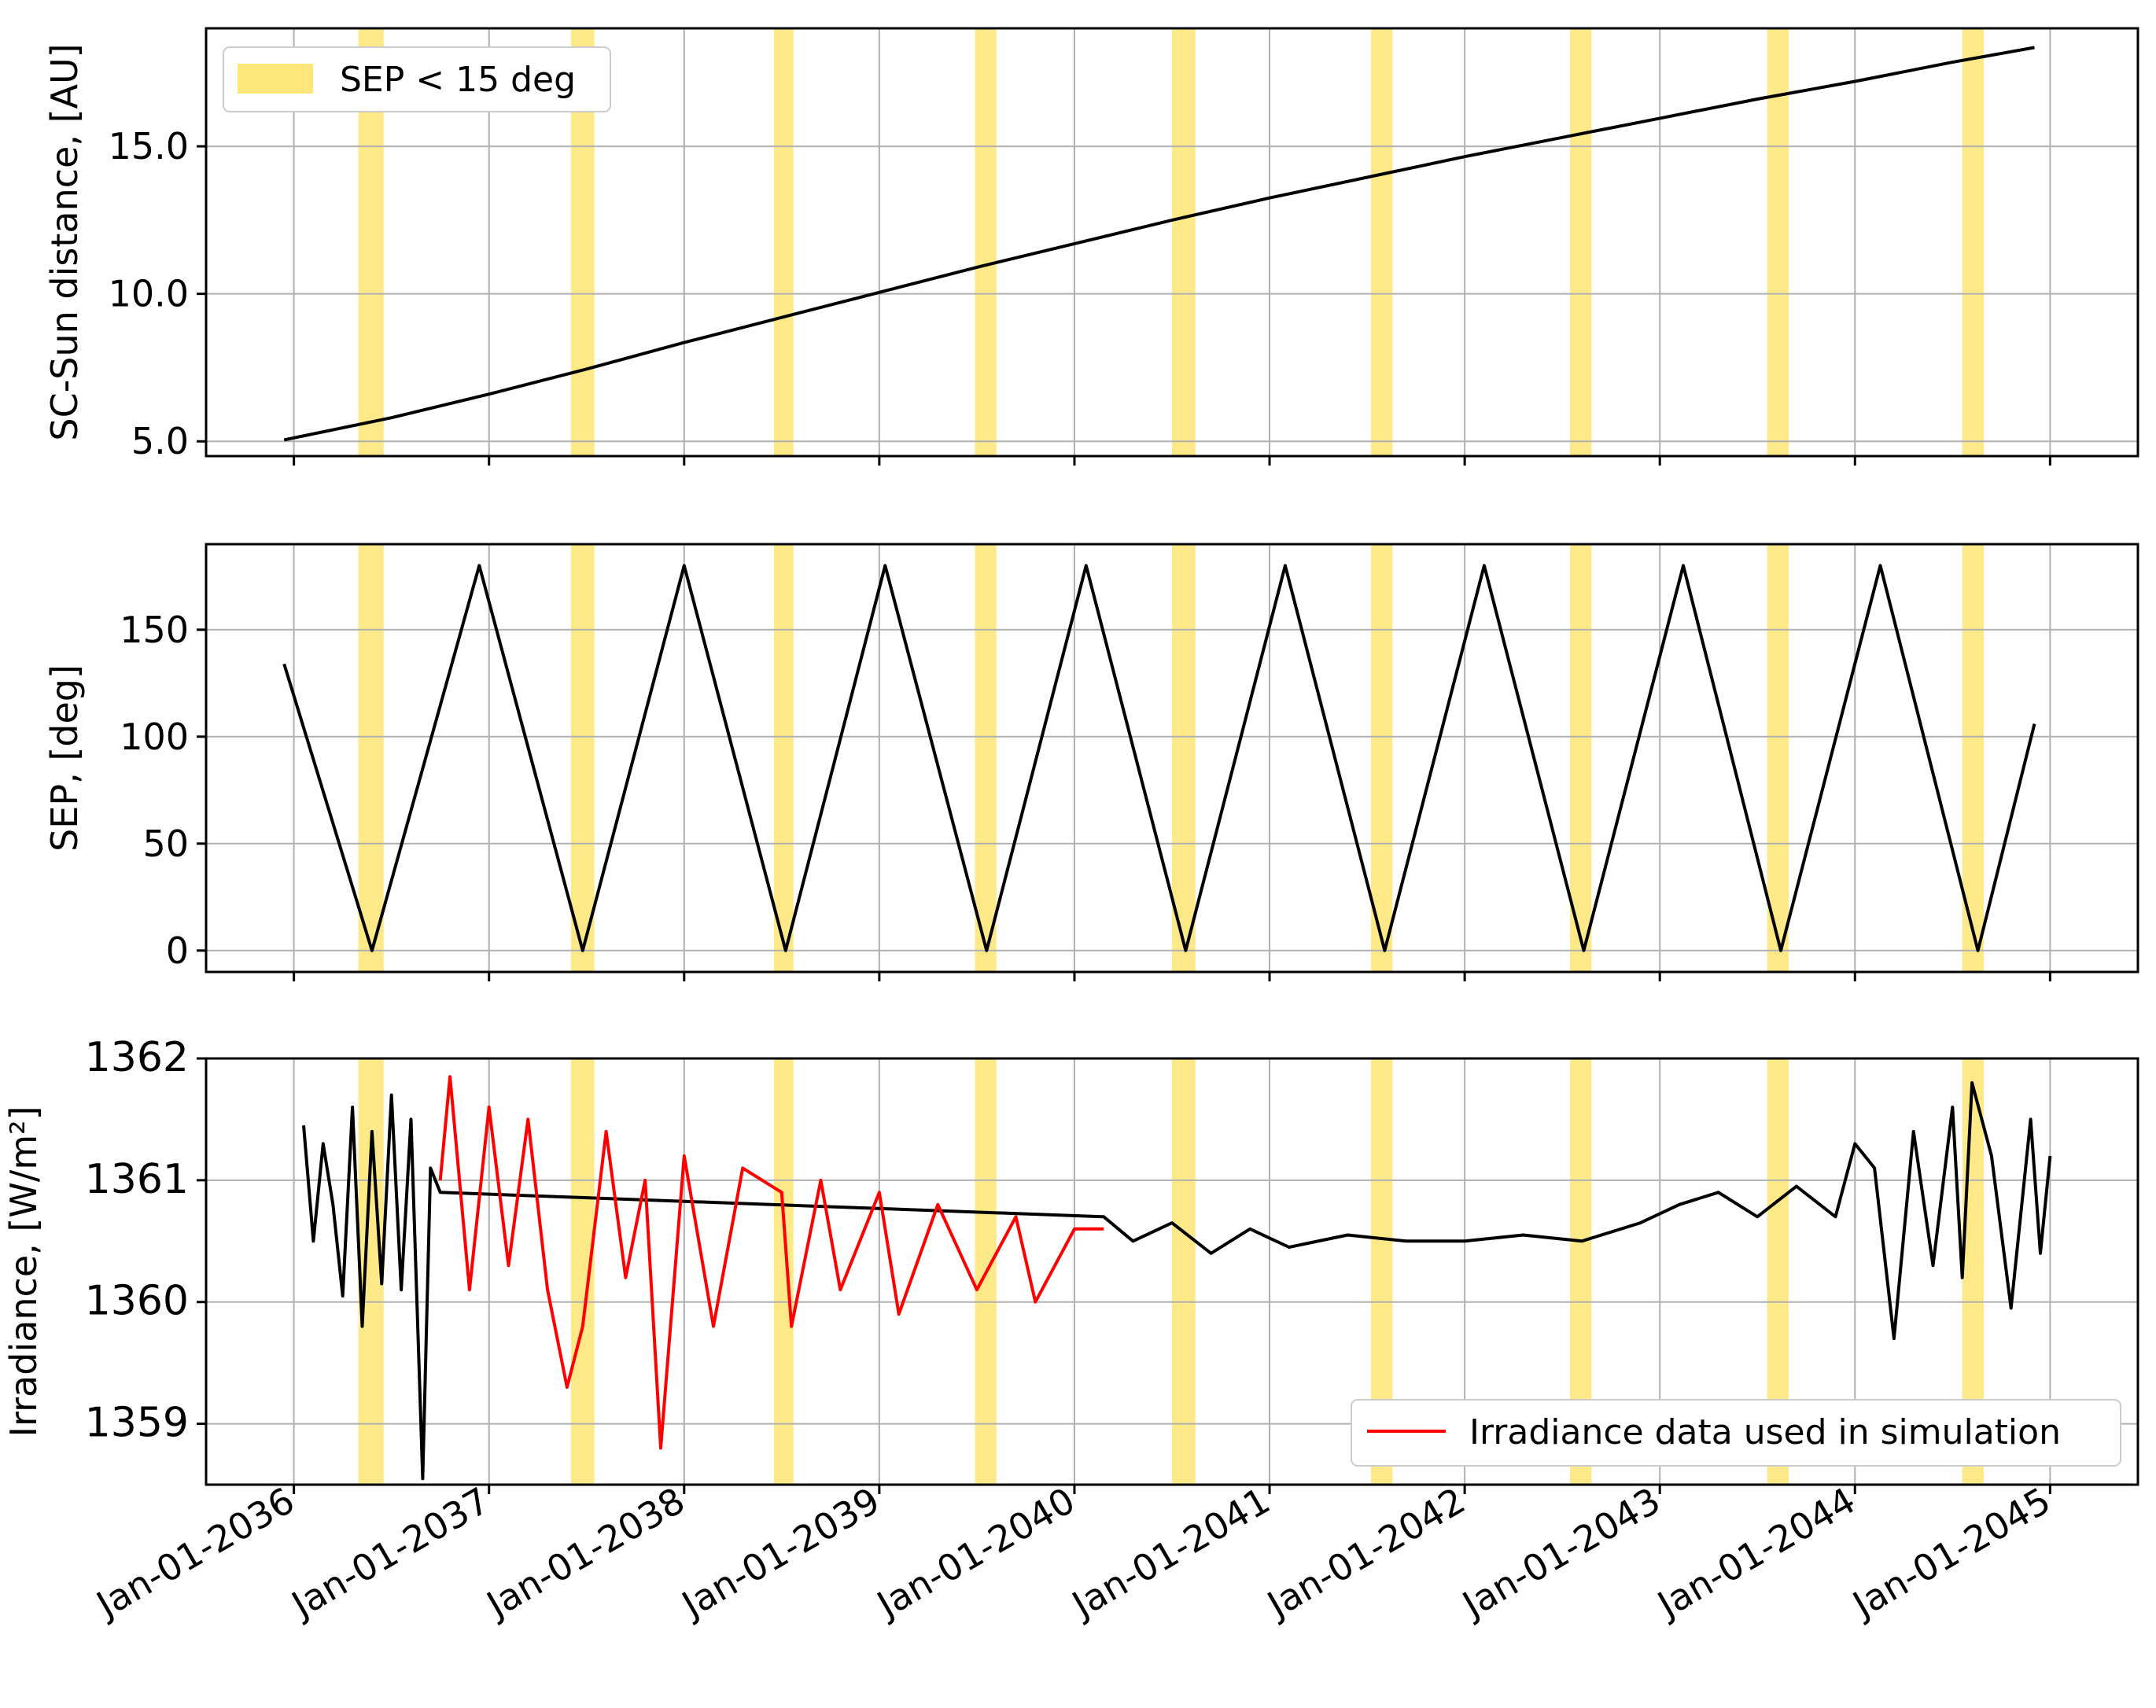 Image resolution: width=2156 pixels, height=1708 pixels. I want to click on ylabel-top: SC-Sun distance, [AU], so click(65, 242).